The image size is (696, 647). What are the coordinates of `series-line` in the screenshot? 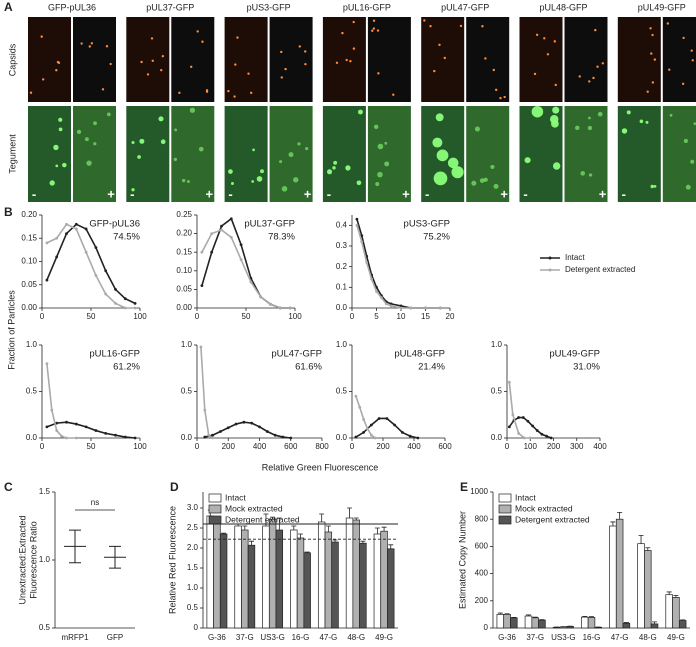 It's located at (91, 430).